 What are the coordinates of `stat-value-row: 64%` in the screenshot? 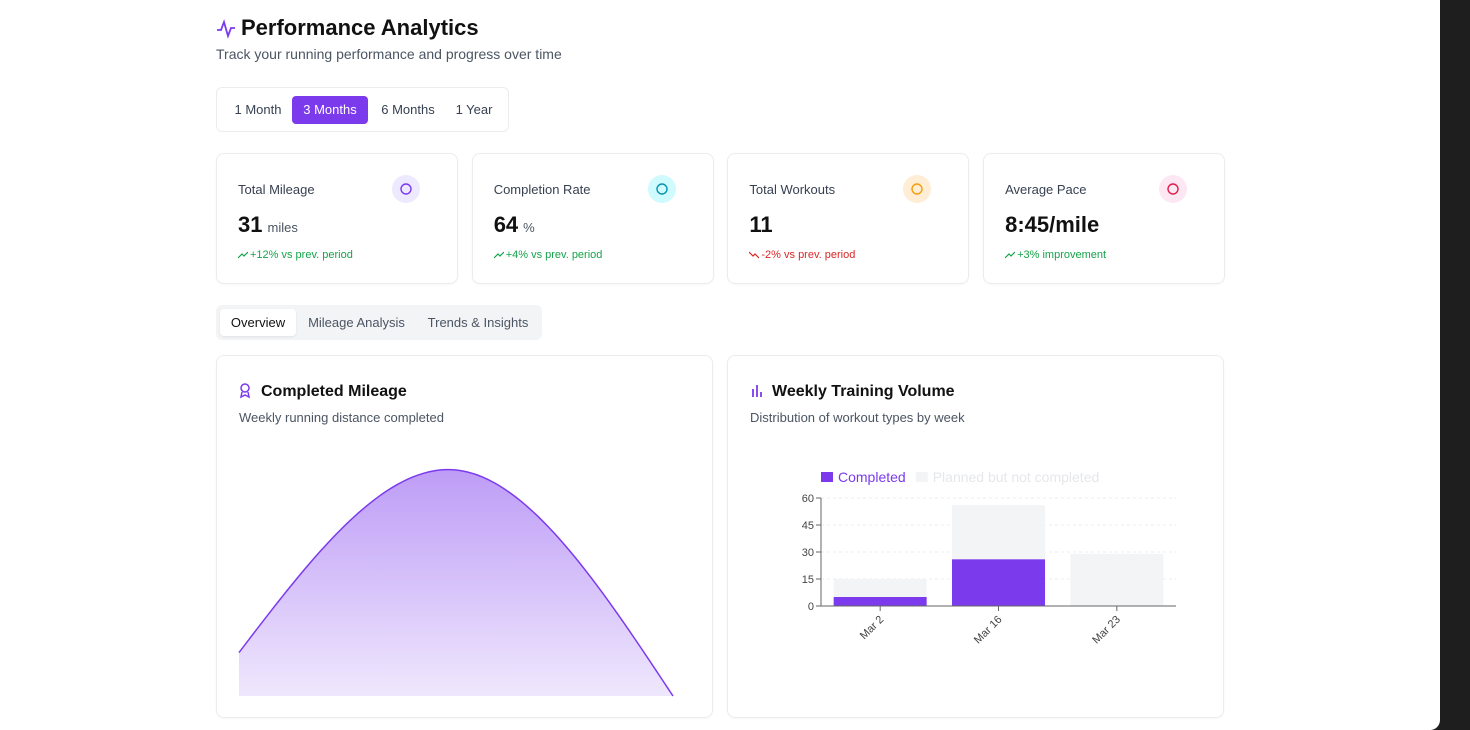 It's located at (514, 225).